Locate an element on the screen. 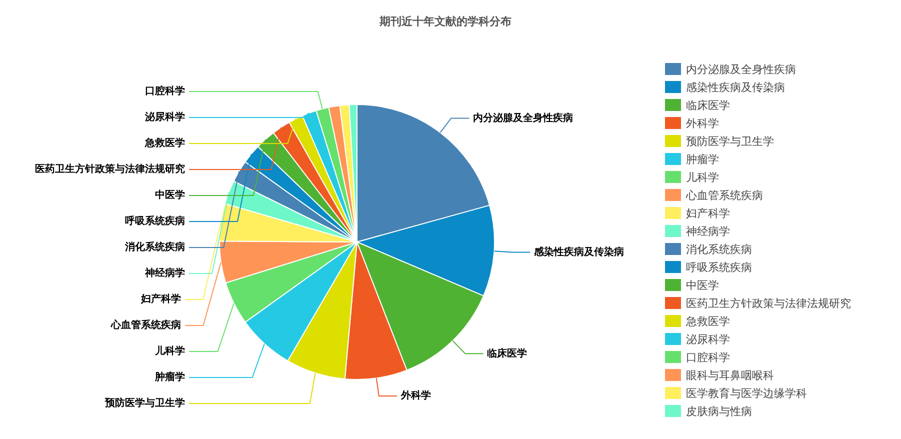  legend-label: 外科学 is located at coordinates (702, 123).